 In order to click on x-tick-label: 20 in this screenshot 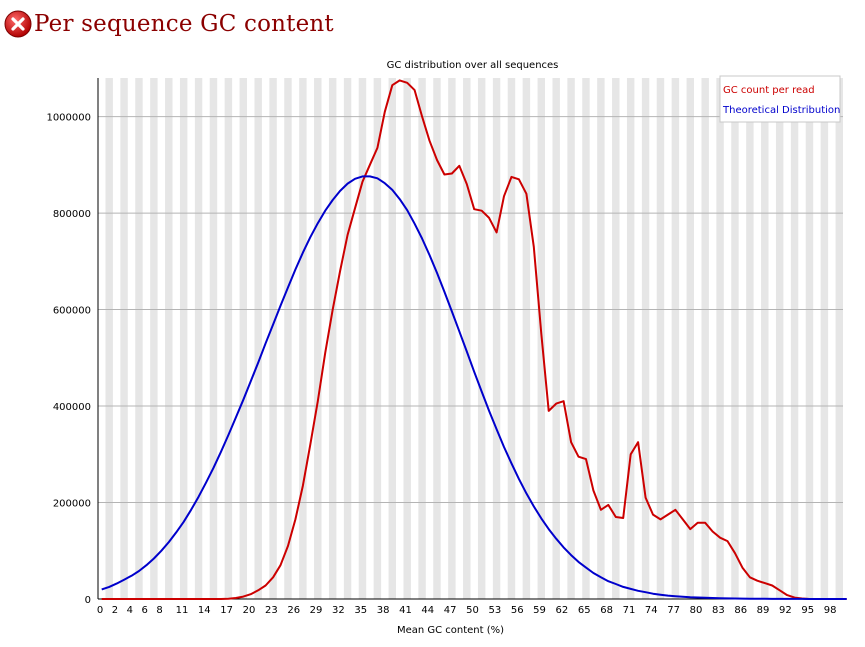, I will do `click(249, 610)`.